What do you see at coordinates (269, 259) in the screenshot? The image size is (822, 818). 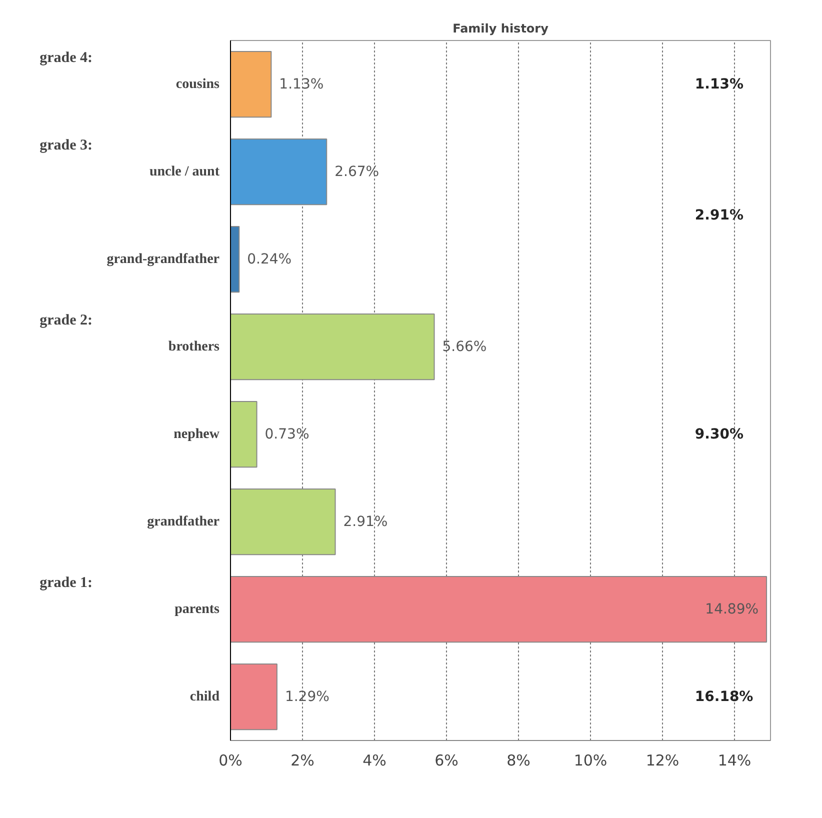 I see `data-label: 0.24%` at bounding box center [269, 259].